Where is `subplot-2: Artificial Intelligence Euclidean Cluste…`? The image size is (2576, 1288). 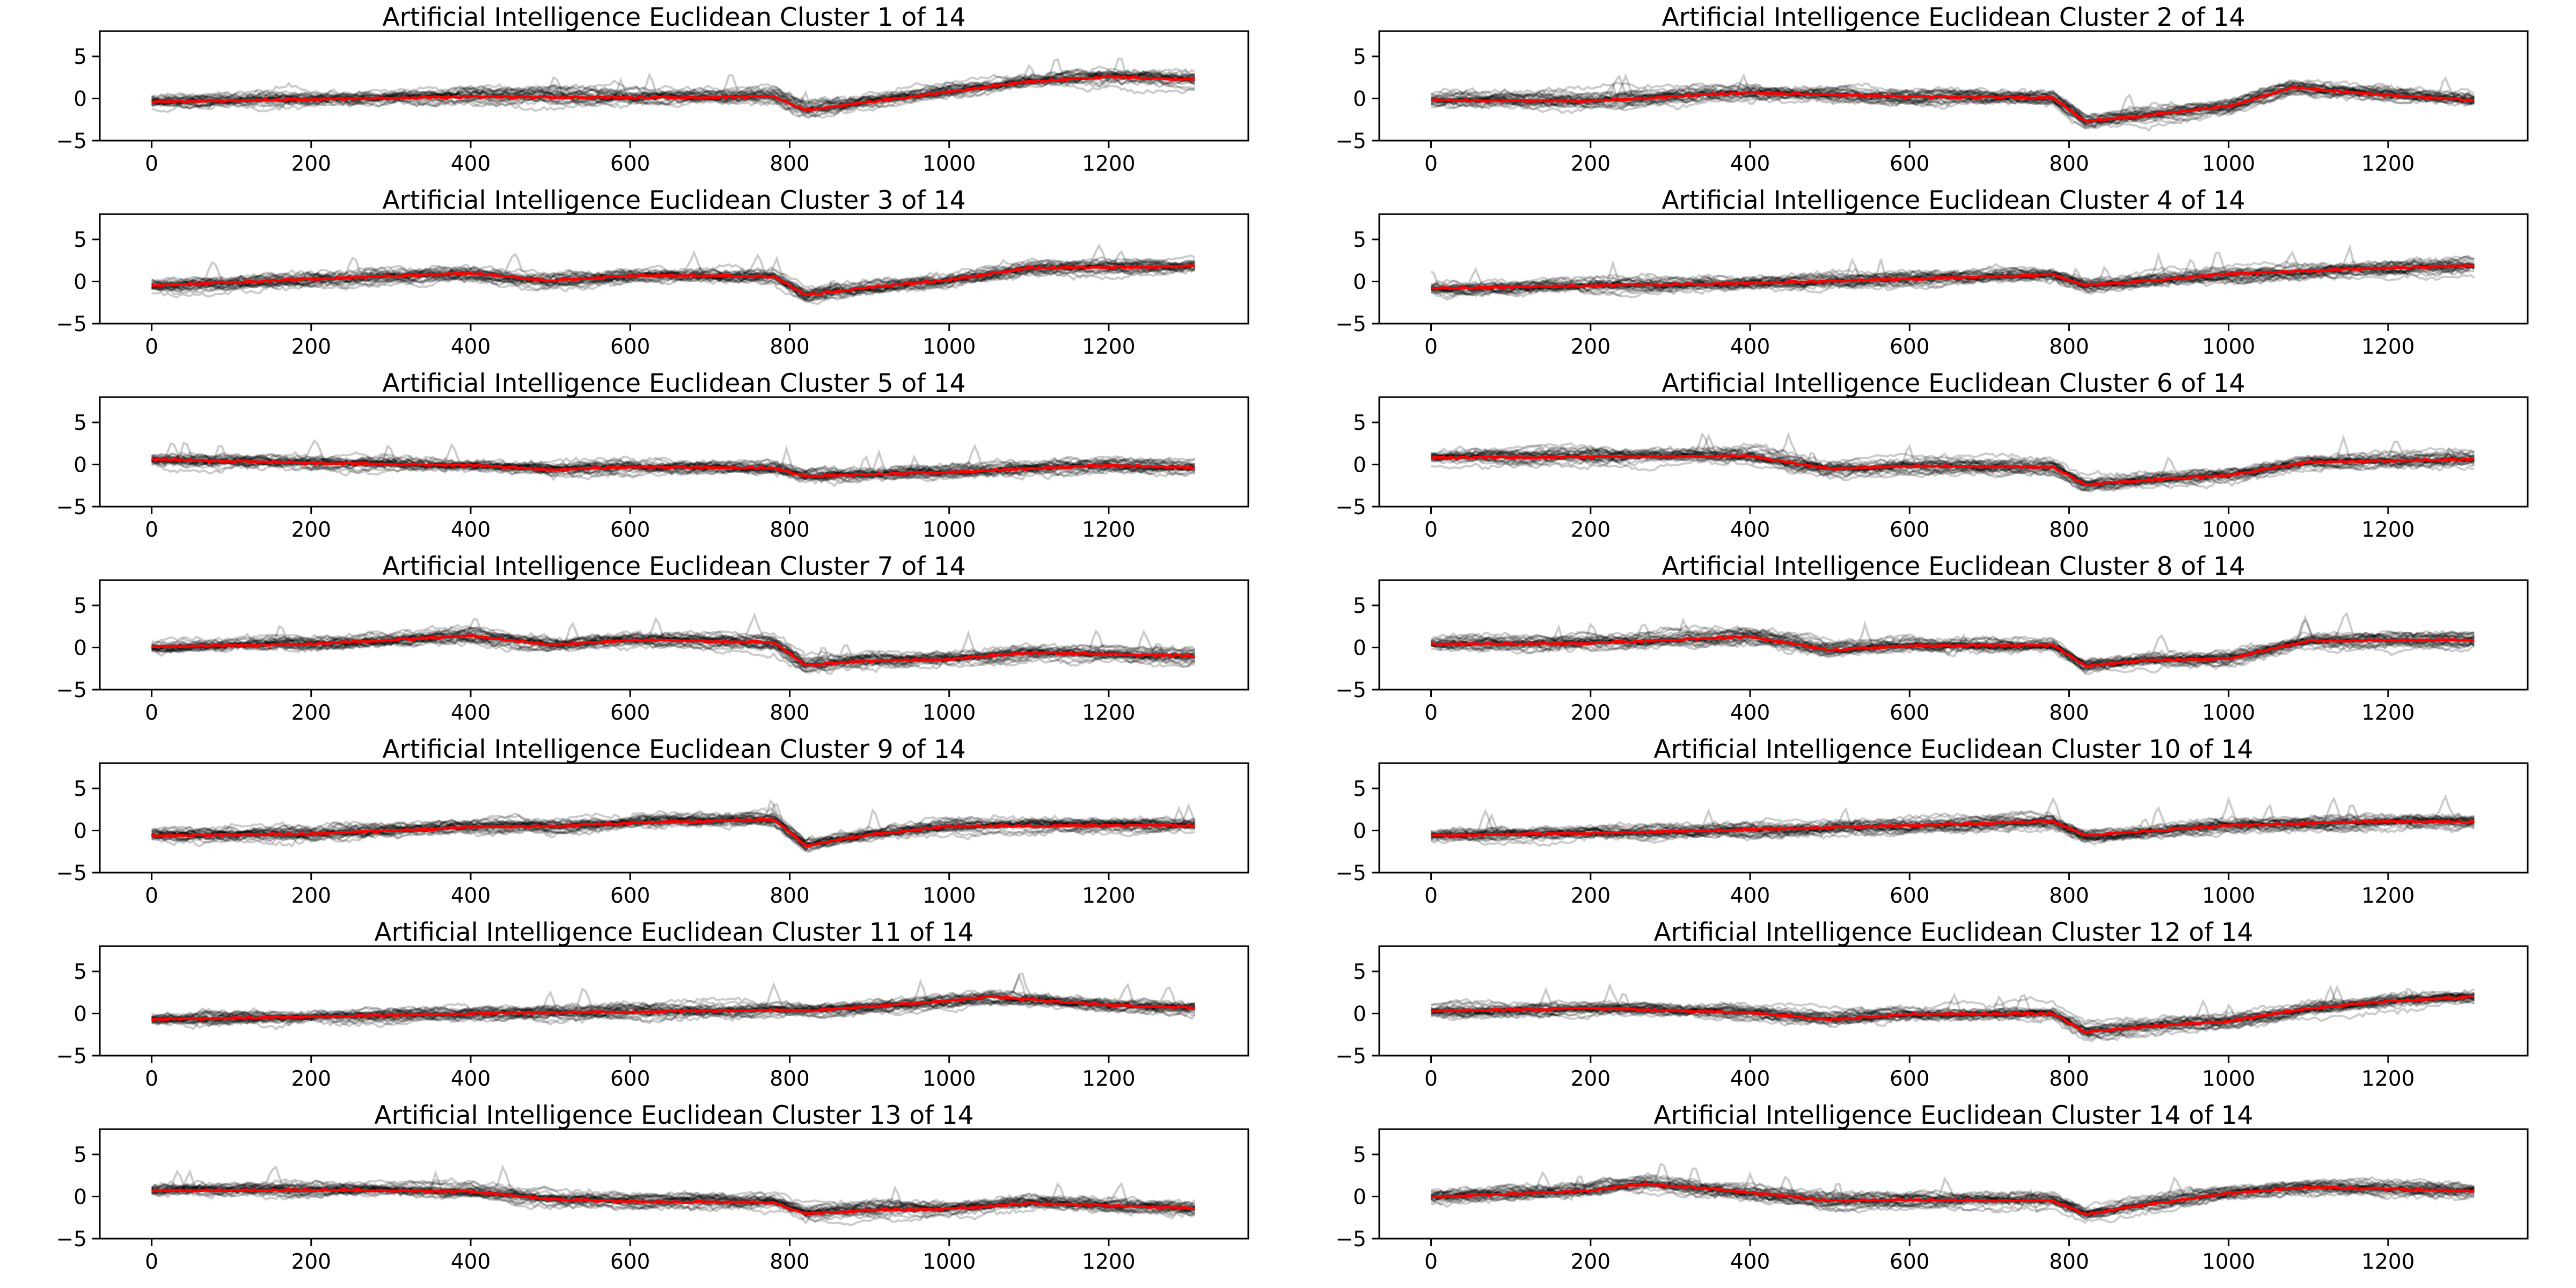 subplot-2: Artificial Intelligence Euclidean Cluste… is located at coordinates (1932, 89).